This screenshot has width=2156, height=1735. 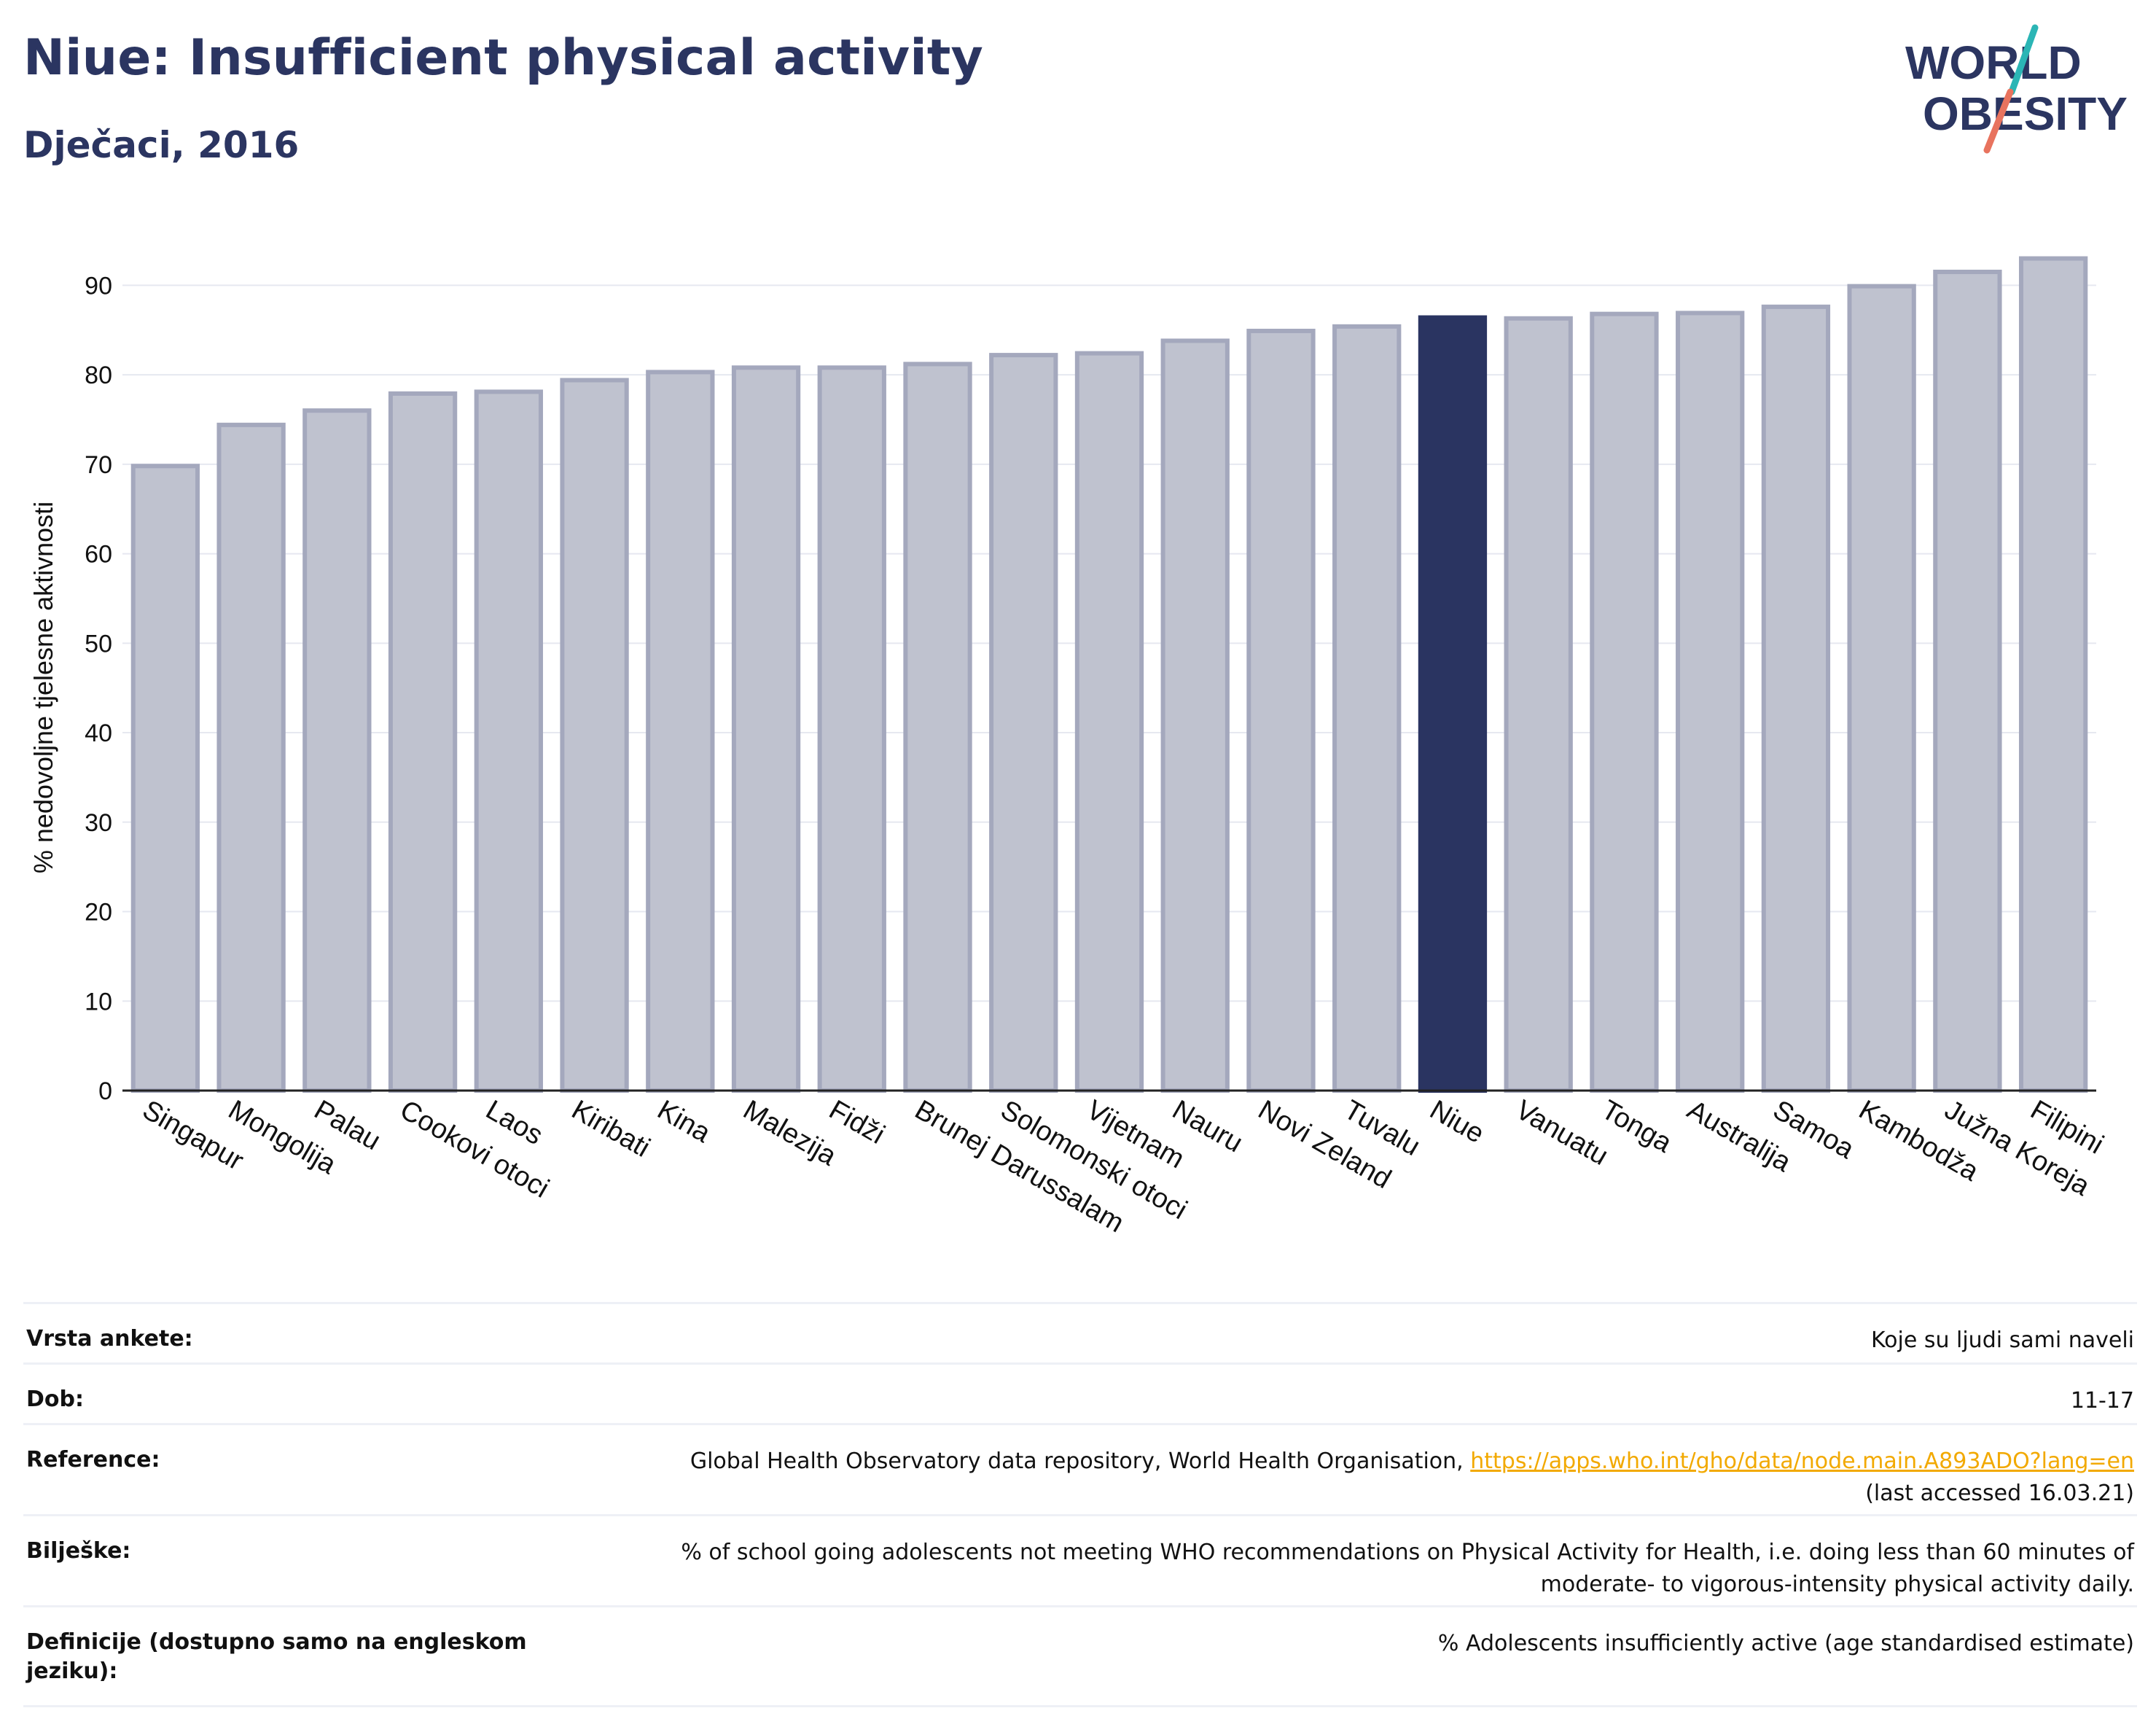 What do you see at coordinates (1281, 710) in the screenshot?
I see `bar-novi-zeland` at bounding box center [1281, 710].